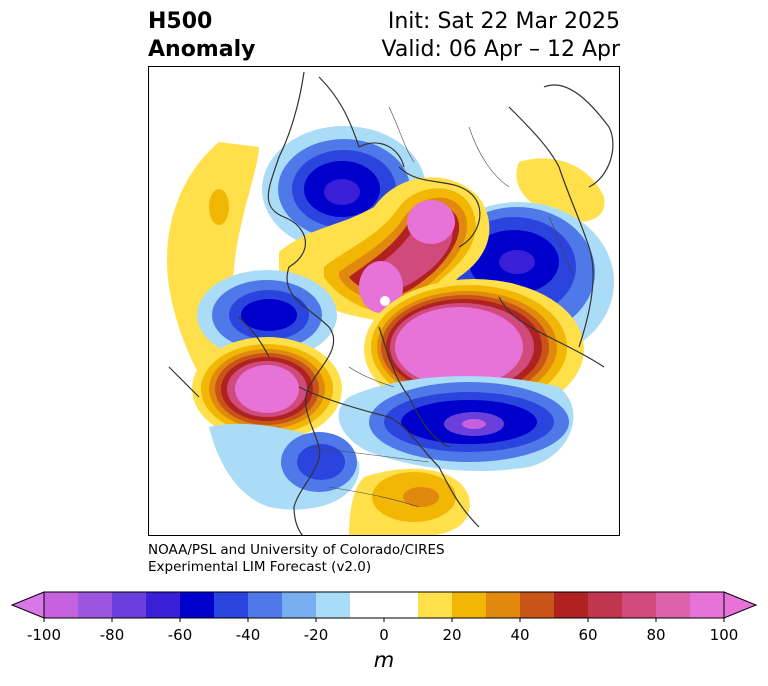 The image size is (768, 686). I want to click on colorbar-tick-label: 60, so click(588, 635).